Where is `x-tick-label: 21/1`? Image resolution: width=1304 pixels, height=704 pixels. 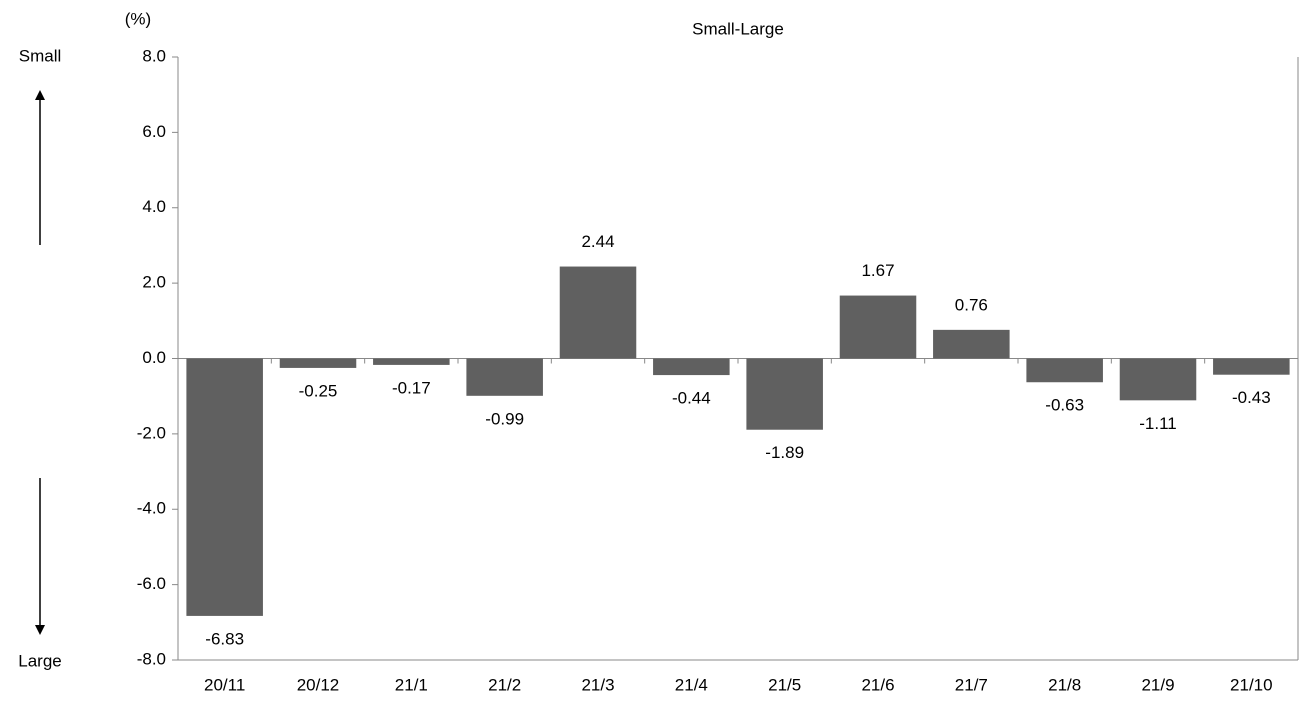
x-tick-label: 21/1 is located at coordinates (411, 684).